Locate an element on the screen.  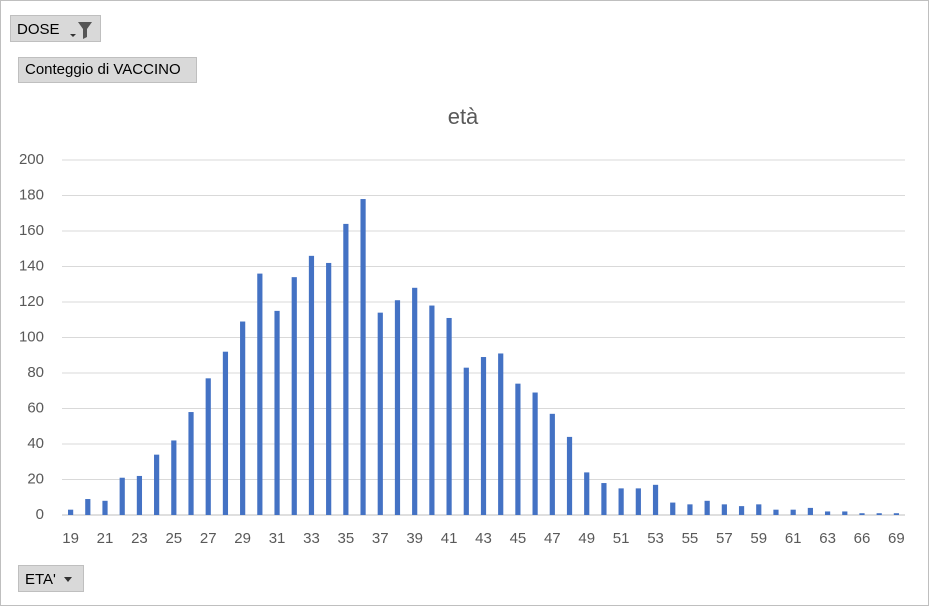
y-tick-label: 180 is located at coordinates (31, 194).